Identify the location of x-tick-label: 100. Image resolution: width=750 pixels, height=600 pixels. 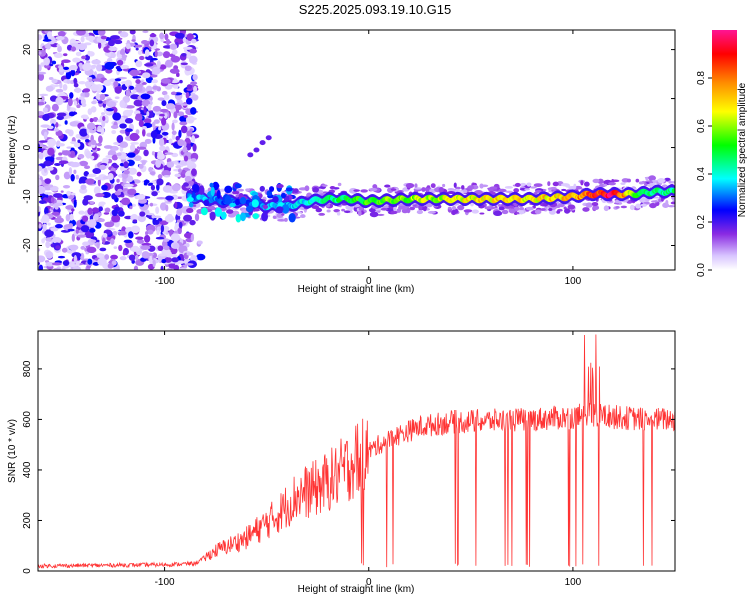
(573, 582).